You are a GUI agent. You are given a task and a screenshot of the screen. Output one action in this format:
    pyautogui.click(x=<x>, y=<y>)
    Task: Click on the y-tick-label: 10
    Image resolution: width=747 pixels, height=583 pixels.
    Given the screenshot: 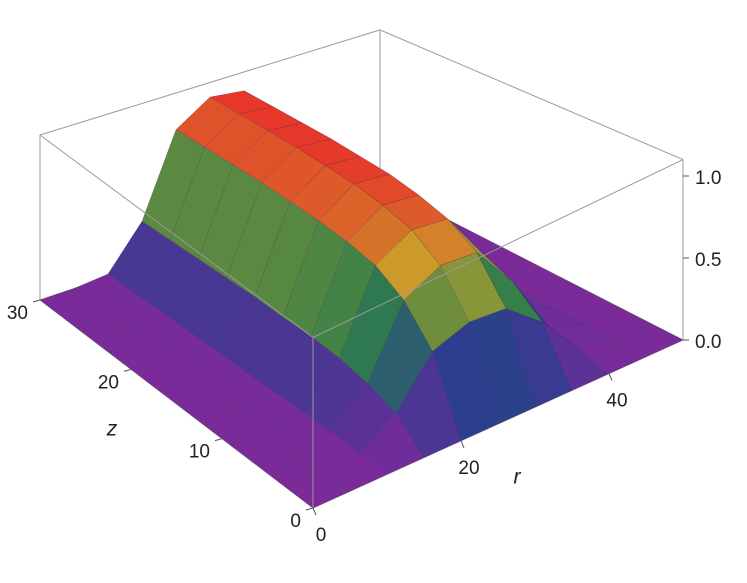 What is the action you would take?
    pyautogui.click(x=199, y=452)
    